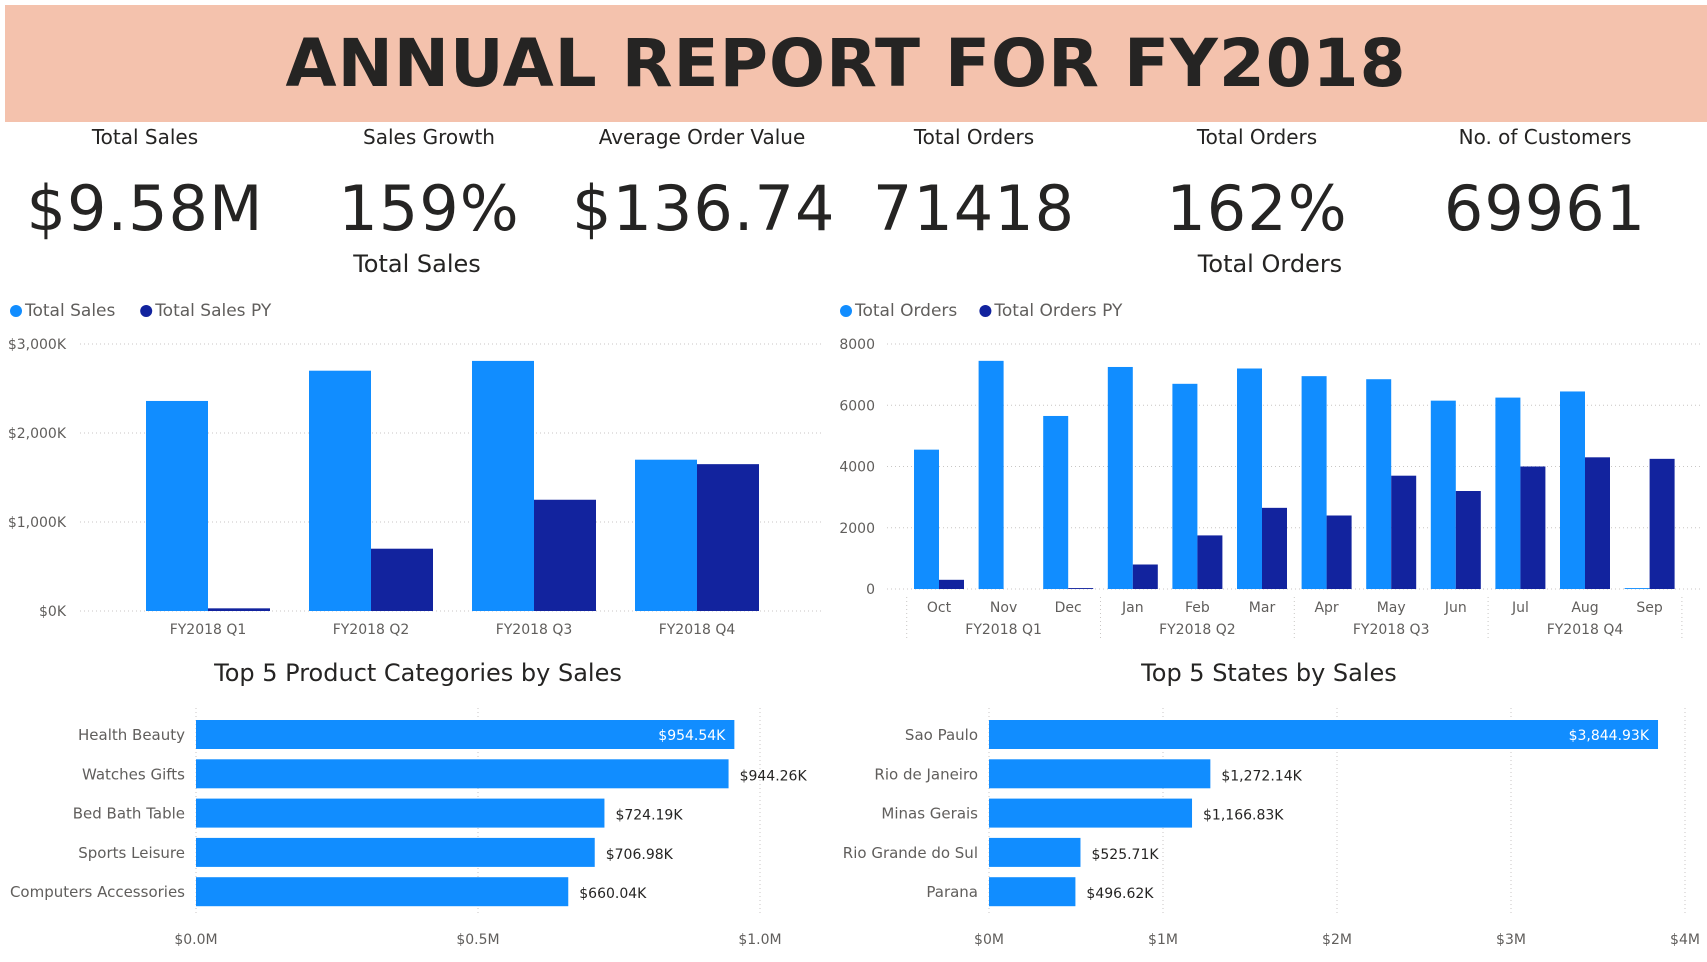 Image resolution: width=1707 pixels, height=962 pixels. Describe the element at coordinates (417, 673) in the screenshot. I see `chart-title: Top 5 Product Categories by Sales` at that location.